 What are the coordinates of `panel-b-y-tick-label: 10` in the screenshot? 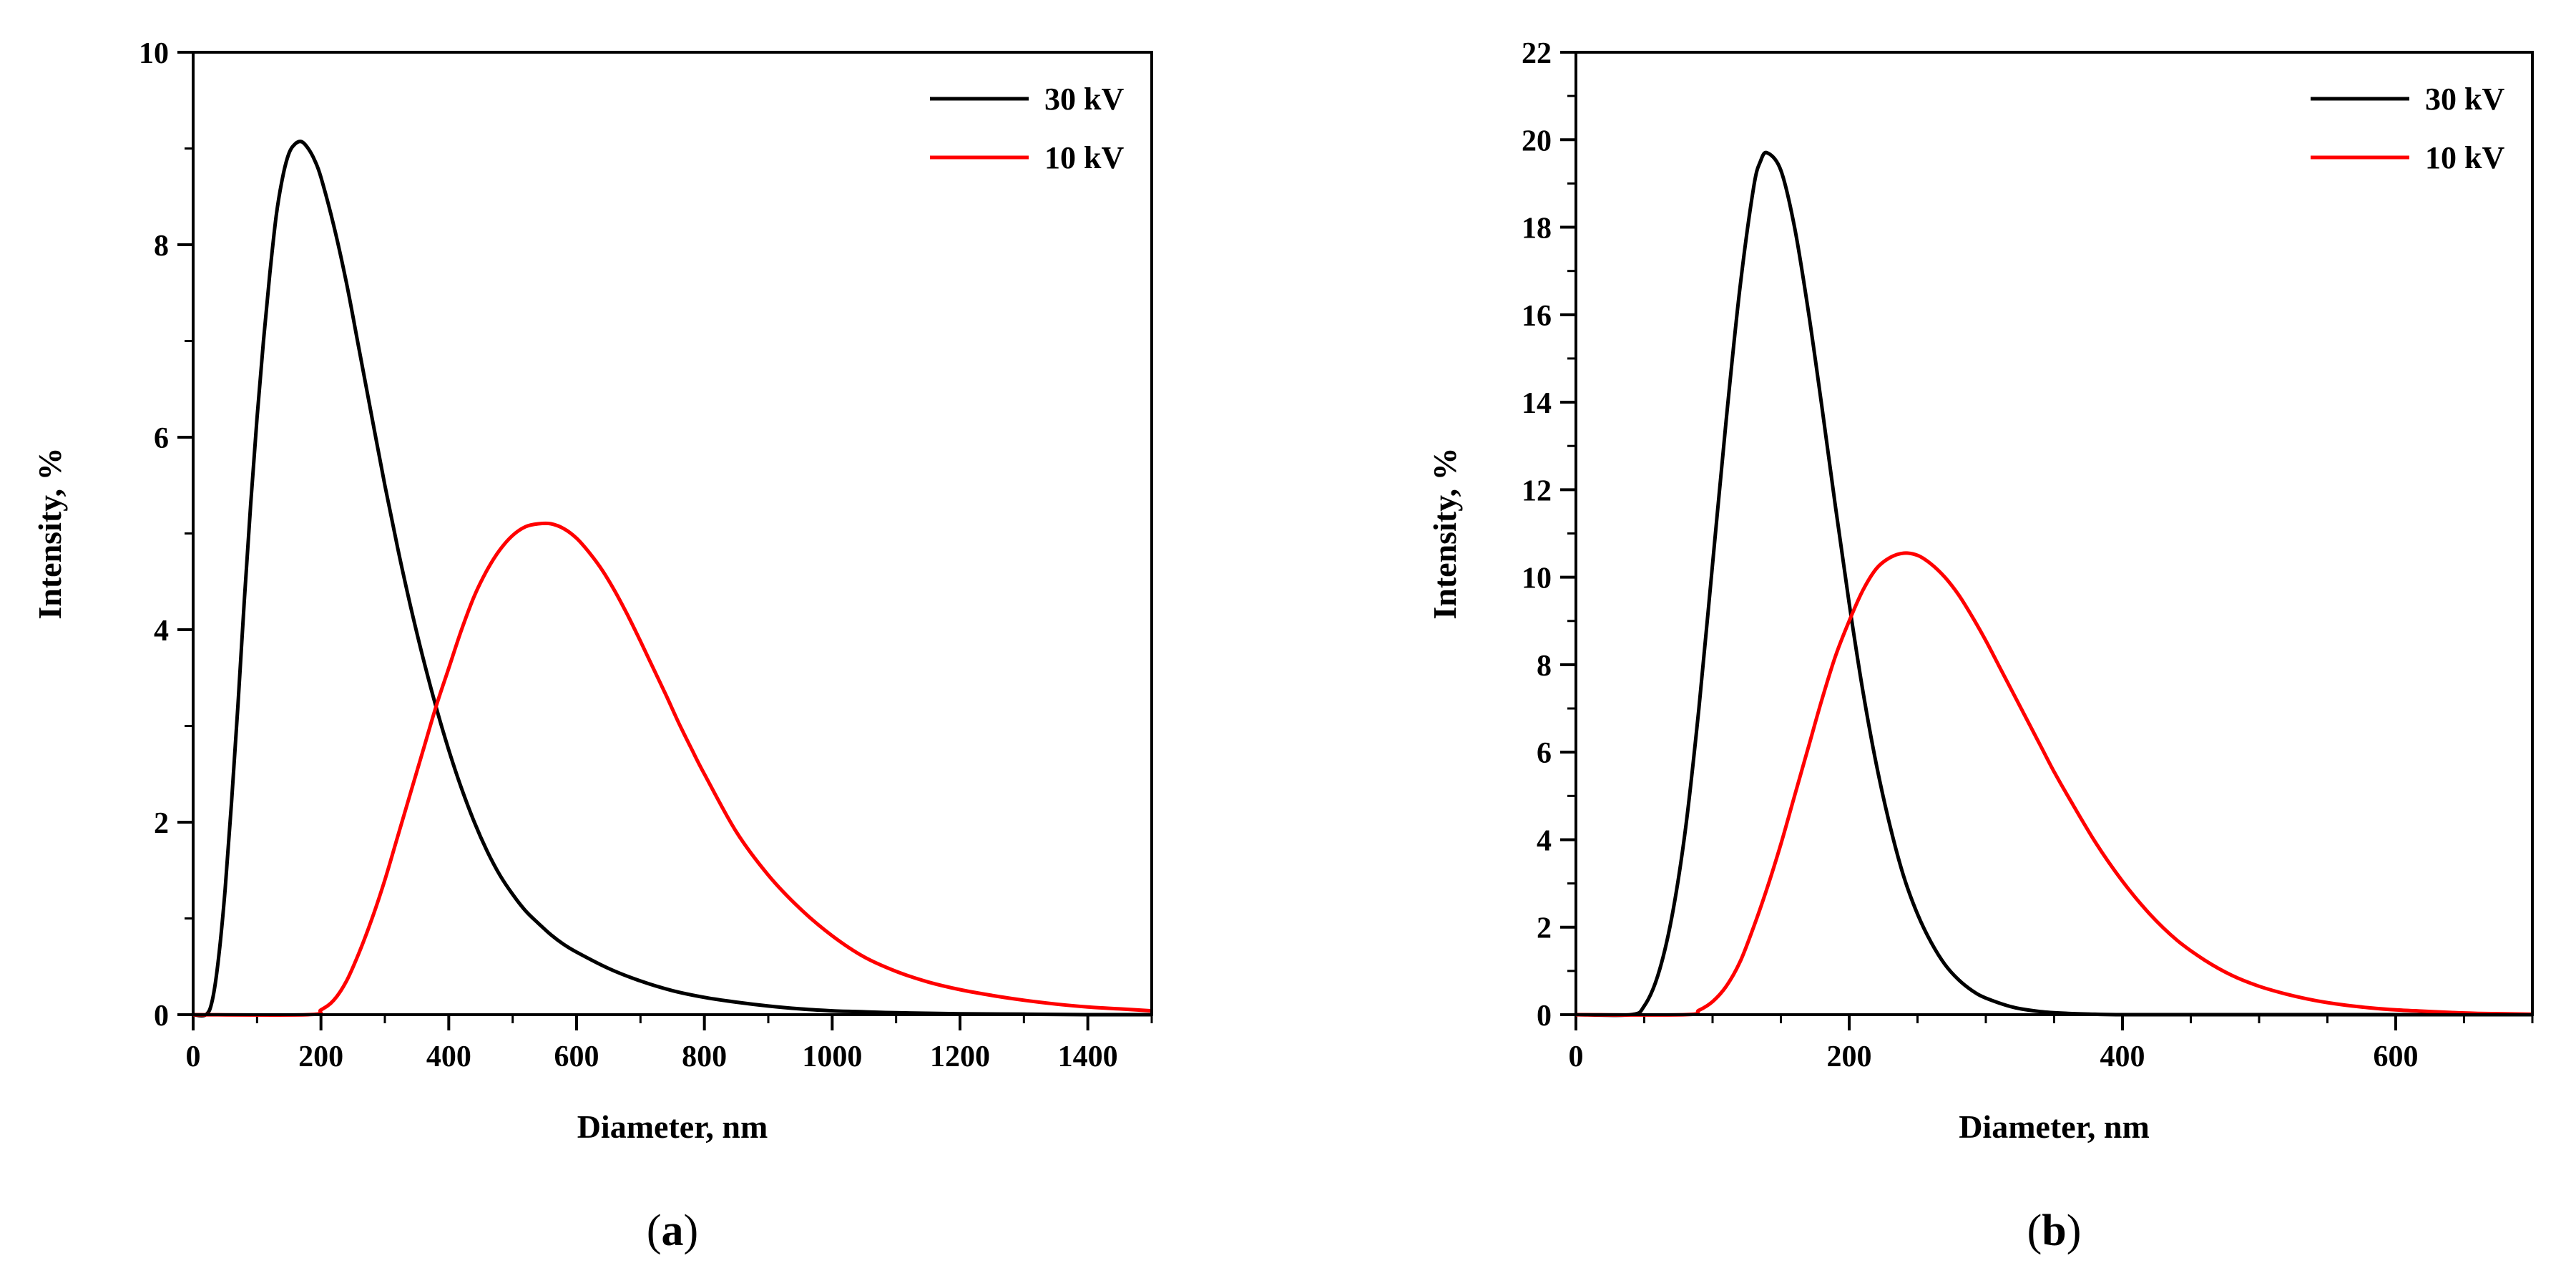 It's located at (1537, 578).